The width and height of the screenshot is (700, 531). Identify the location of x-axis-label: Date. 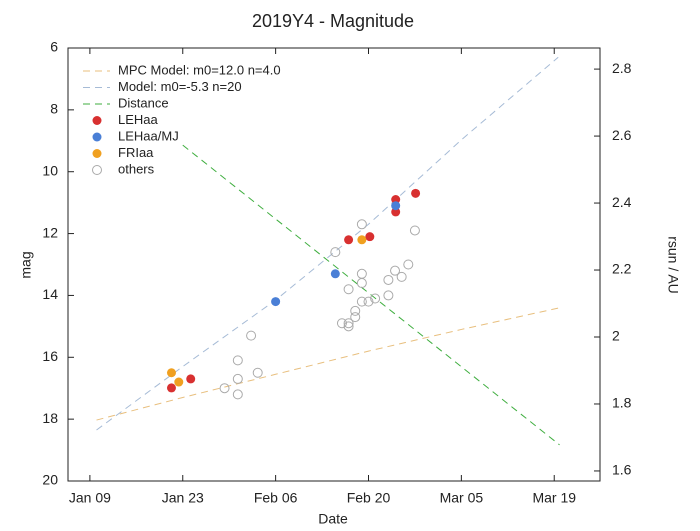
(333, 519).